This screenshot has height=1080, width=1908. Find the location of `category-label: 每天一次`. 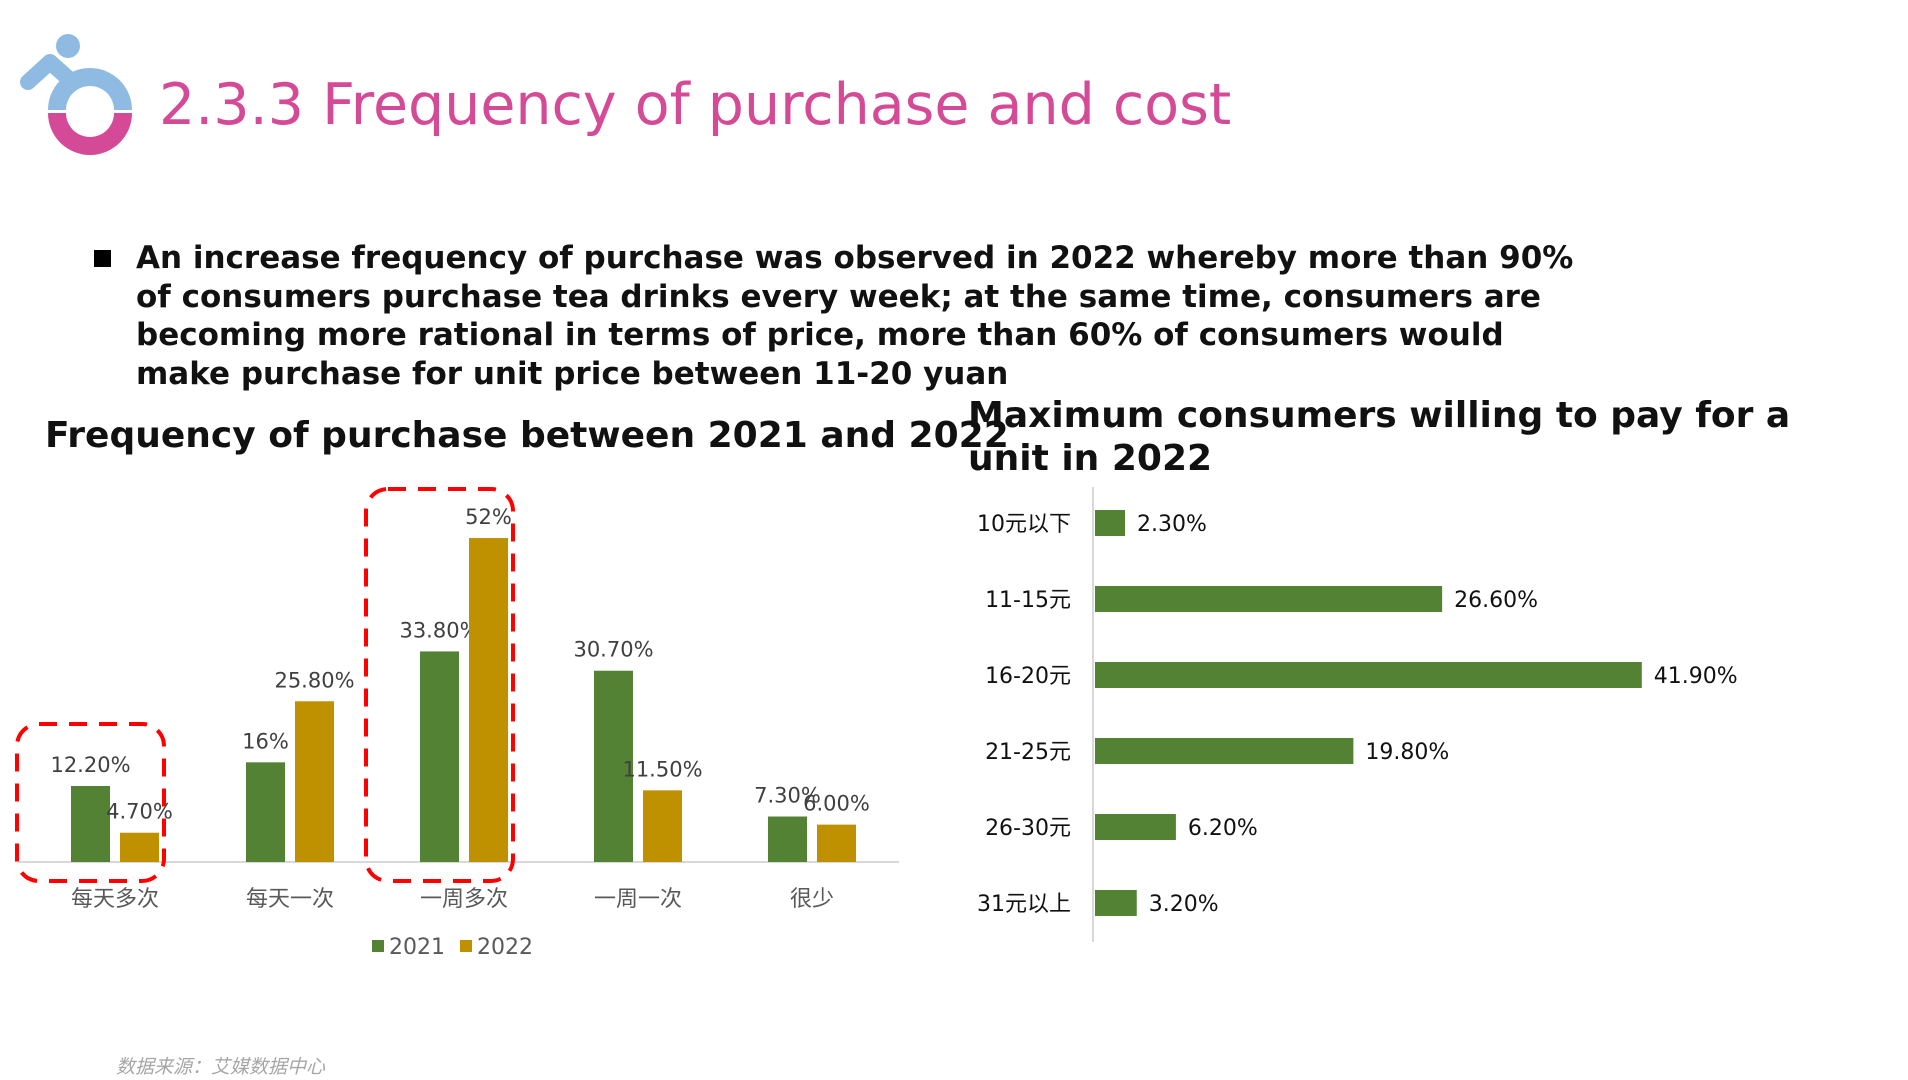

category-label: 每天一次 is located at coordinates (290, 899).